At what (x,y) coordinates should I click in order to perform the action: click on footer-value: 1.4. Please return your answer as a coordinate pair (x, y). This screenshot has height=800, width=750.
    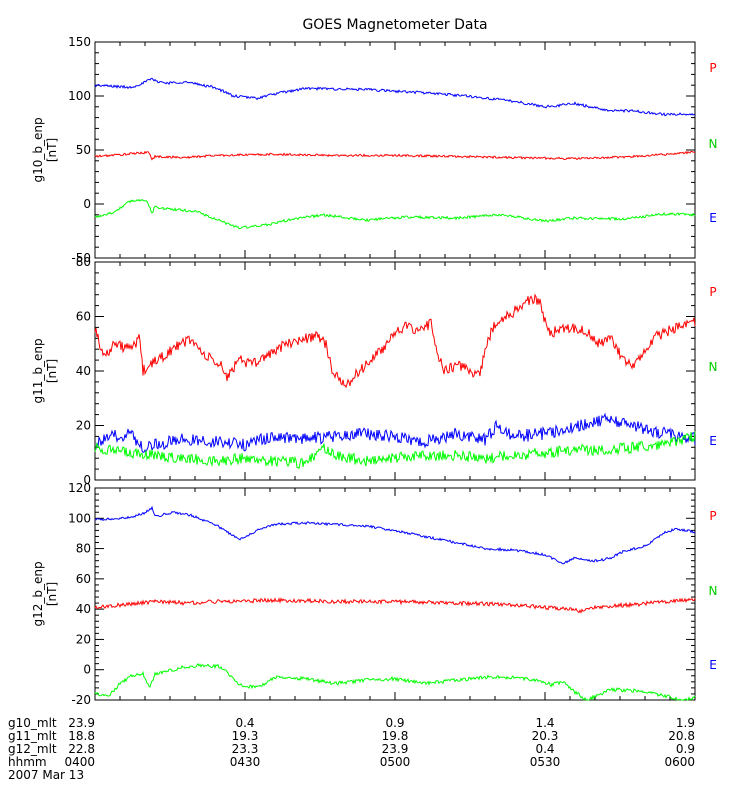
    Looking at the image, I should click on (544, 723).